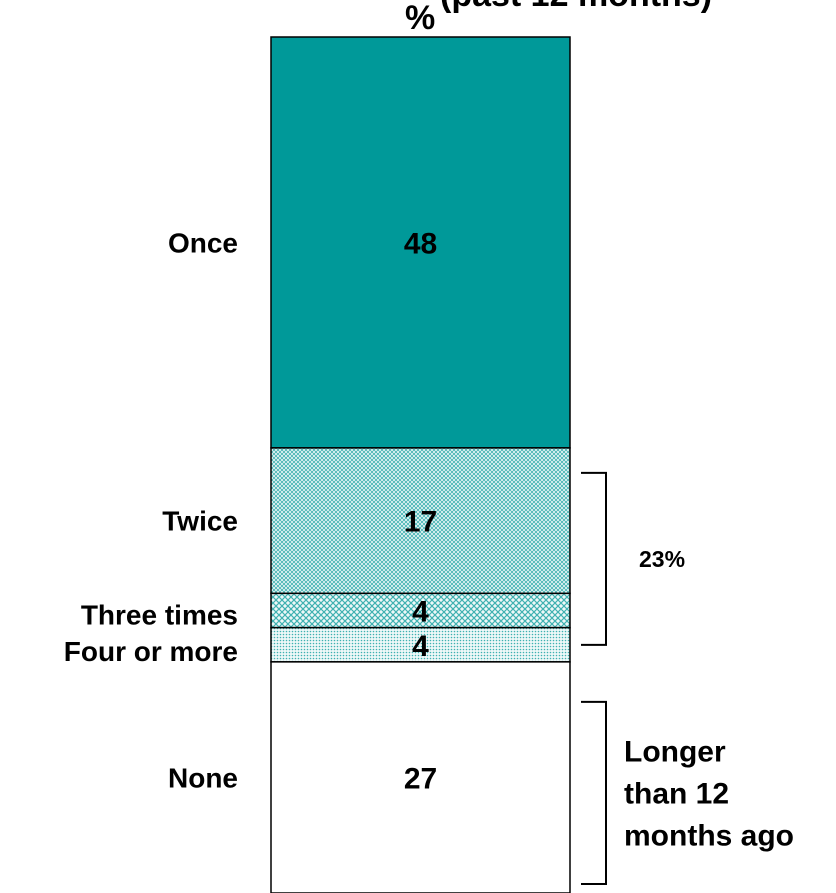 The height and width of the screenshot is (893, 836). I want to click on chart-title-fragment: (past 12 months), so click(576, 7).